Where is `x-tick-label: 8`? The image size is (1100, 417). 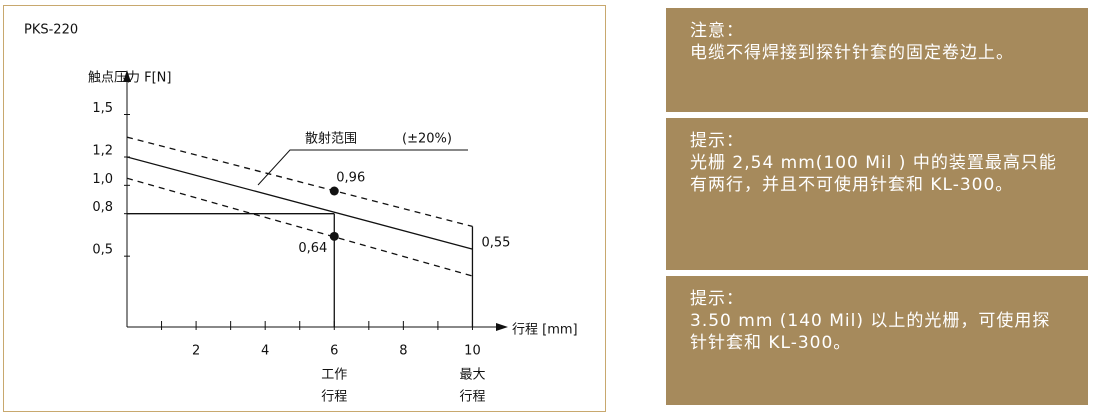
x-tick-label: 8 is located at coordinates (403, 351).